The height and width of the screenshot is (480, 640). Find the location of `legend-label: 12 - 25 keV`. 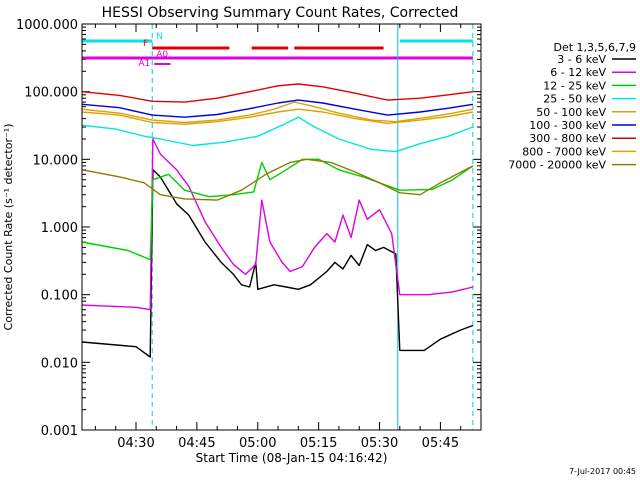

legend-label: 12 - 25 keV is located at coordinates (574, 85).